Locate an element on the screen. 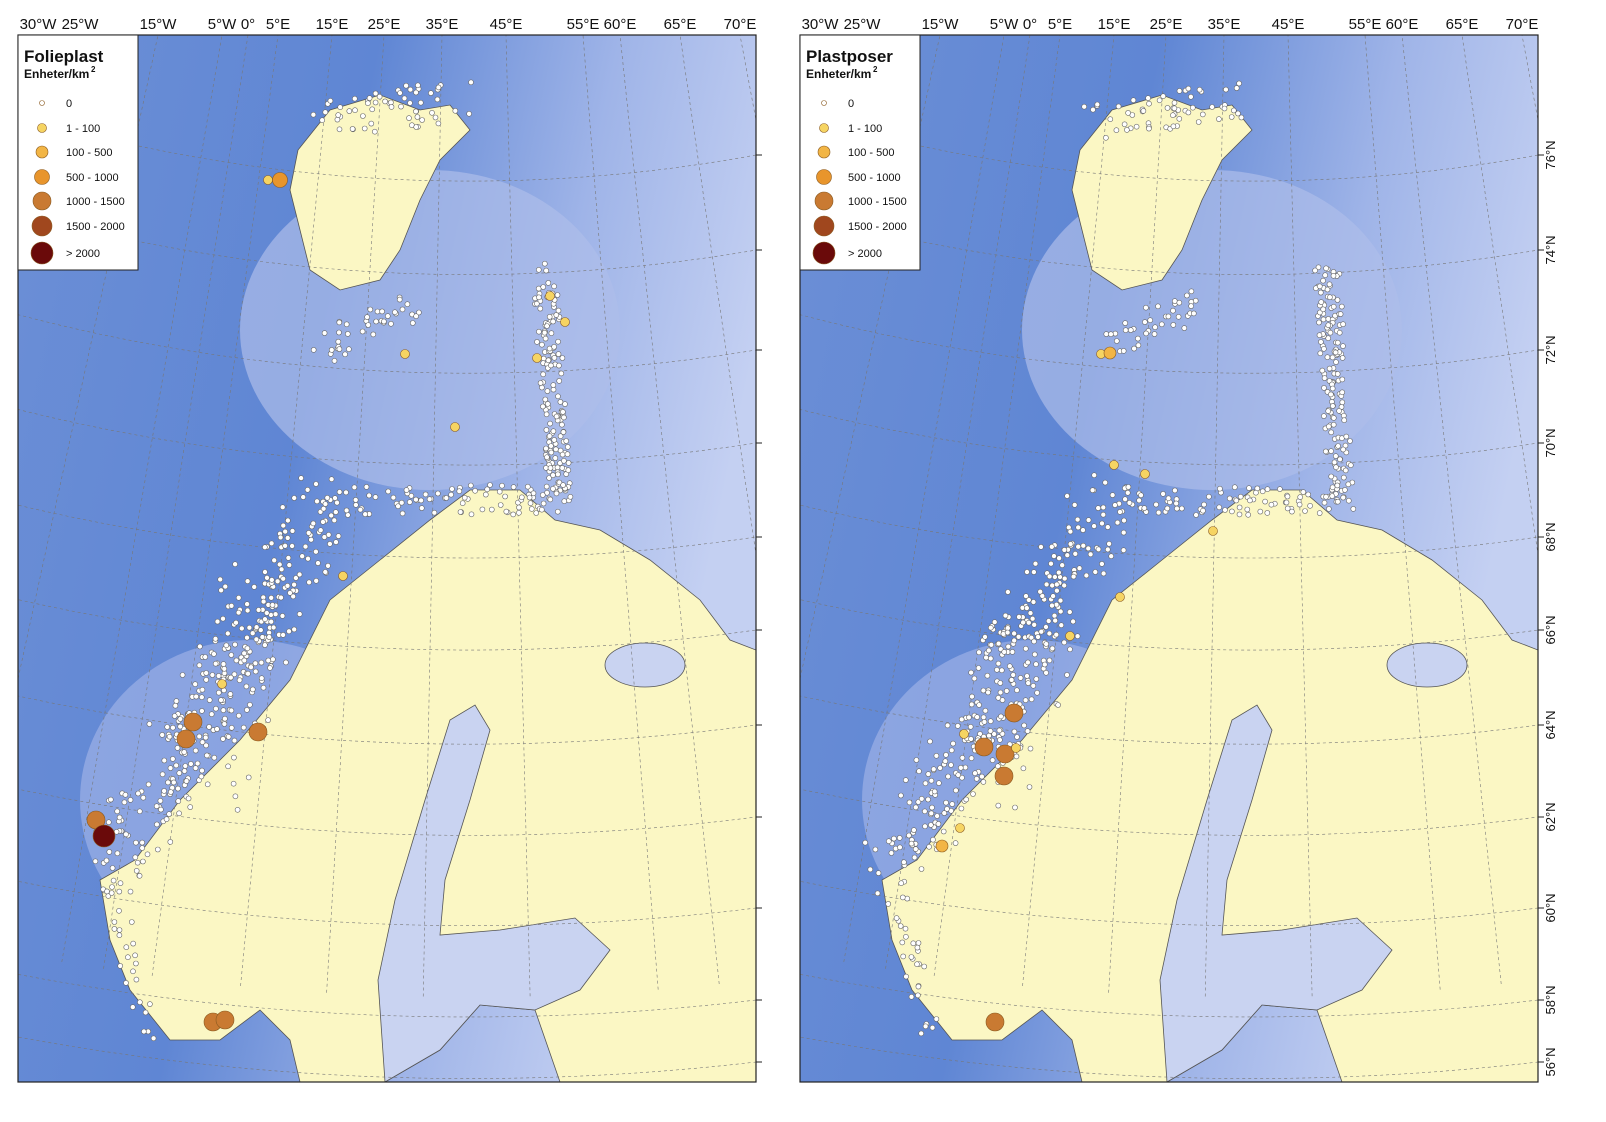 The image size is (1606, 1122). legend-label: 0 is located at coordinates (69, 104).